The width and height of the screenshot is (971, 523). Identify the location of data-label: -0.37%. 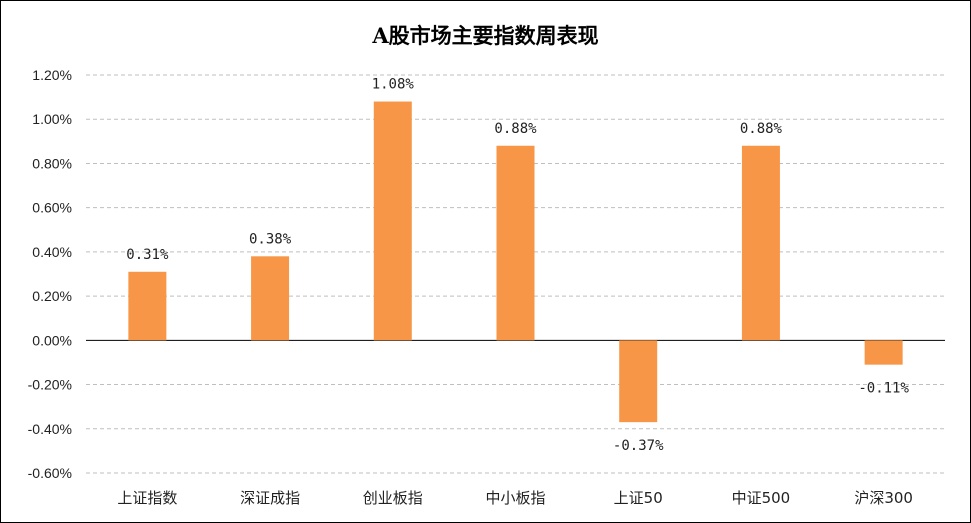
(638, 446).